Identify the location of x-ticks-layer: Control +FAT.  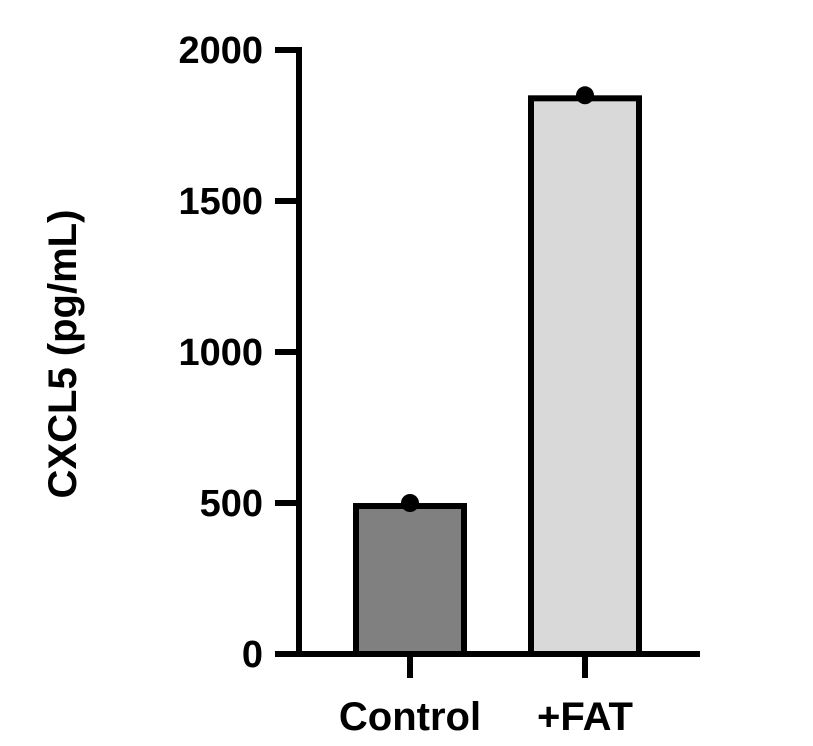
(486, 696).